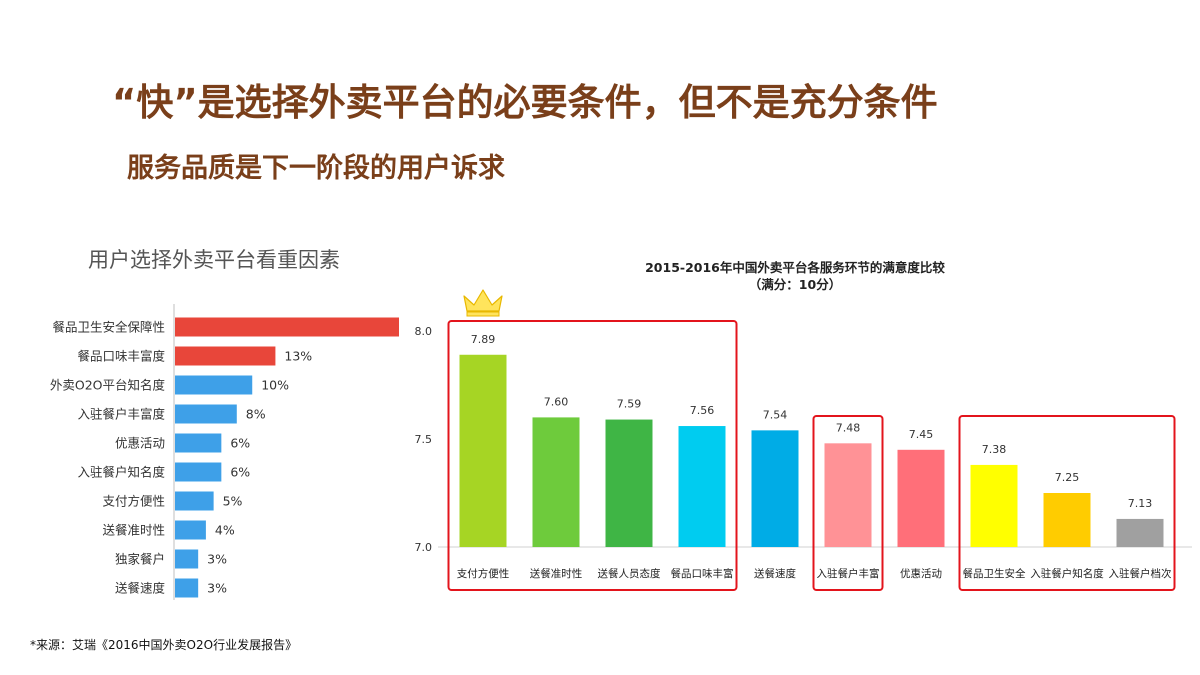 Image resolution: width=1200 pixels, height=675 pixels. I want to click on data-label: 10%, so click(275, 385).